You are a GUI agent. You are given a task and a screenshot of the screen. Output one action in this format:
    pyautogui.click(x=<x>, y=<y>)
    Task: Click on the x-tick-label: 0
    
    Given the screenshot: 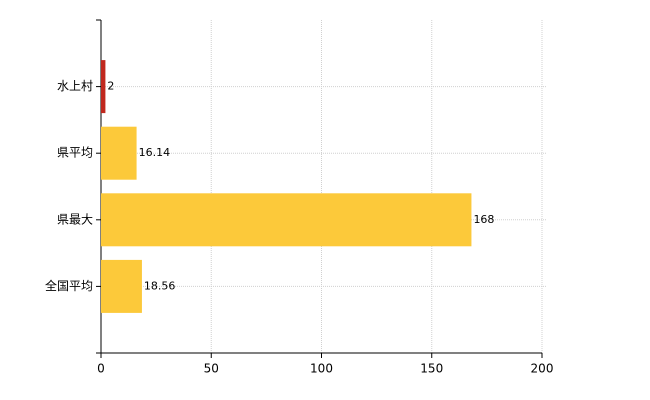 What is the action you would take?
    pyautogui.click(x=101, y=369)
    